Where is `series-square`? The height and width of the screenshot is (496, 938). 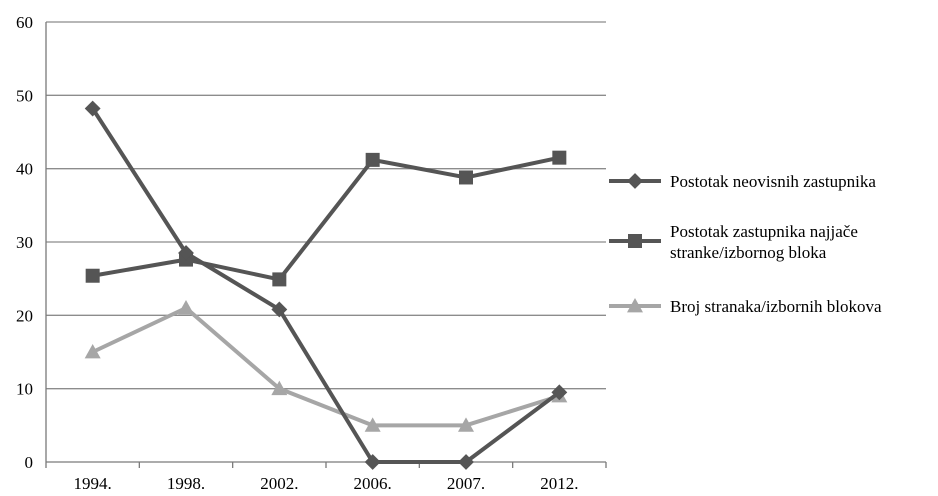 series-square is located at coordinates (326, 218).